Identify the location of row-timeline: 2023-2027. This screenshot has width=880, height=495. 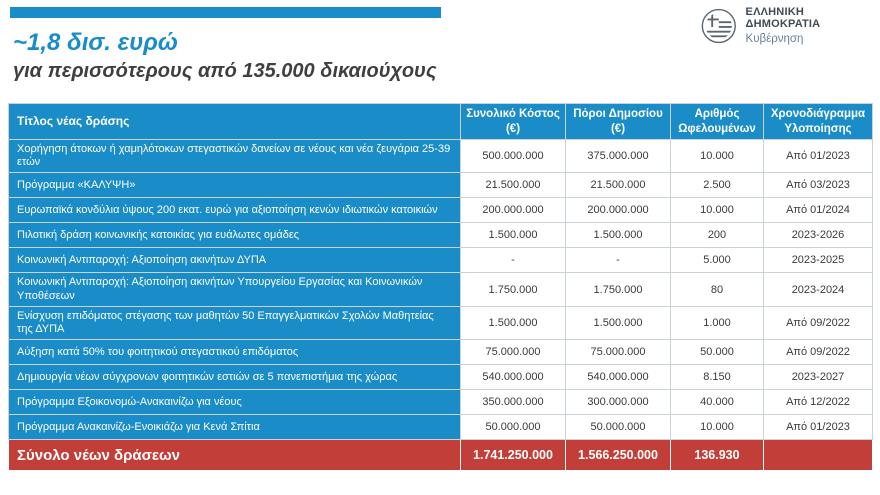
(818, 377).